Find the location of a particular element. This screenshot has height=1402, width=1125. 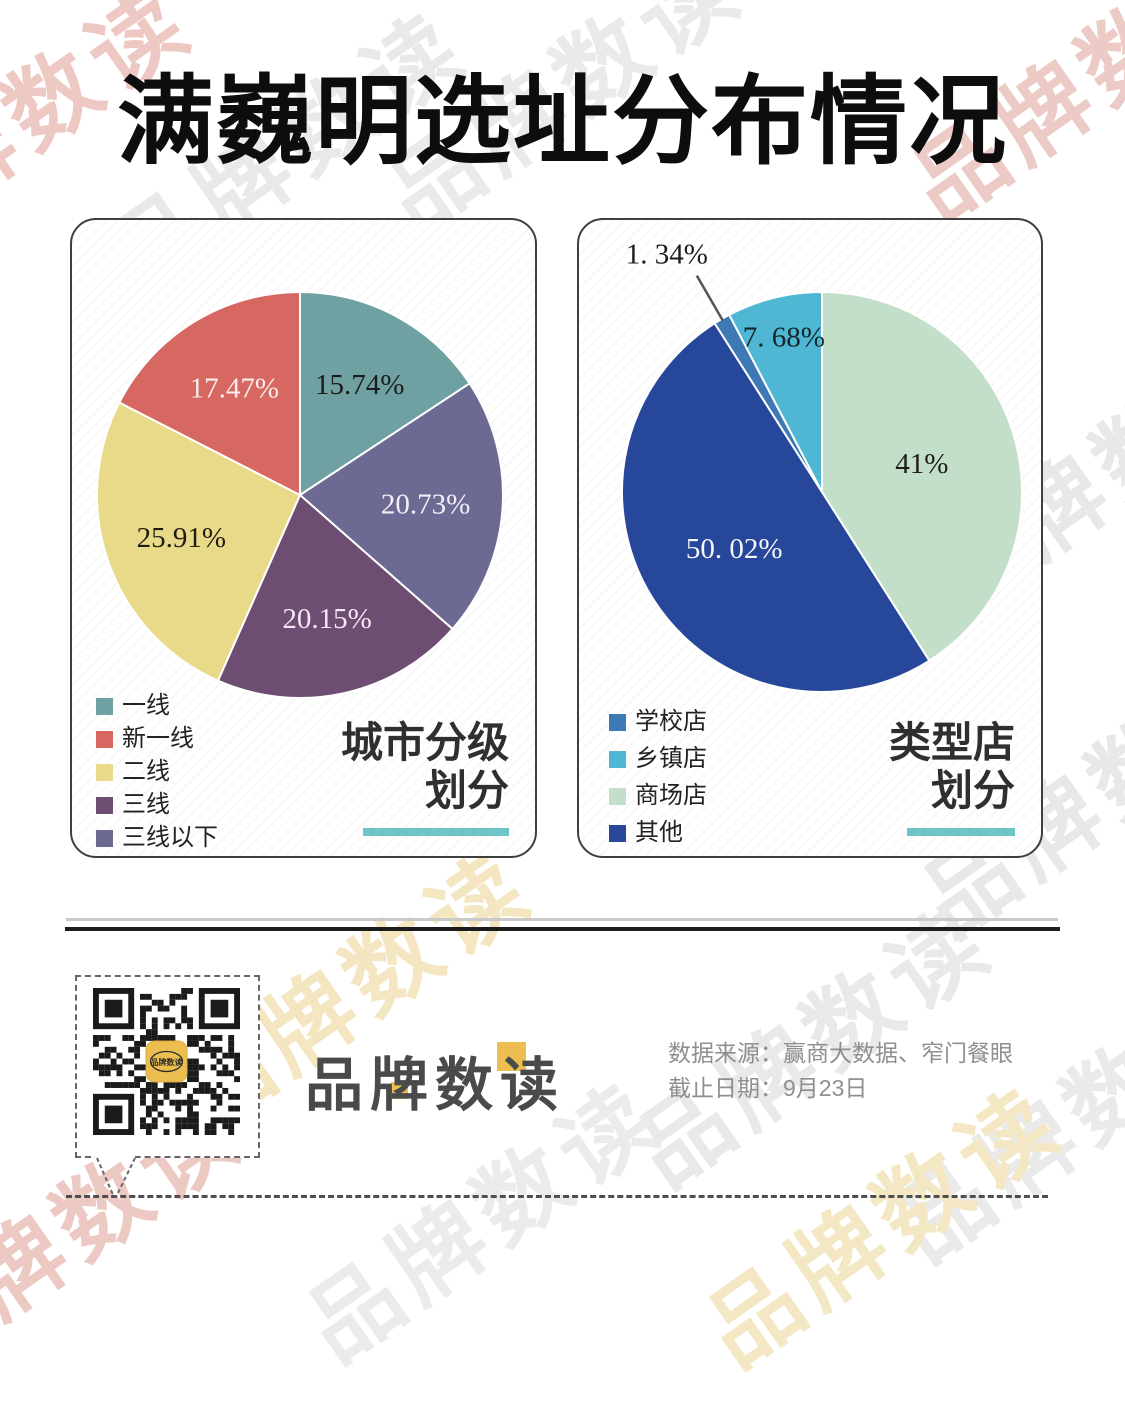

divider-line-light is located at coordinates (562, 919).